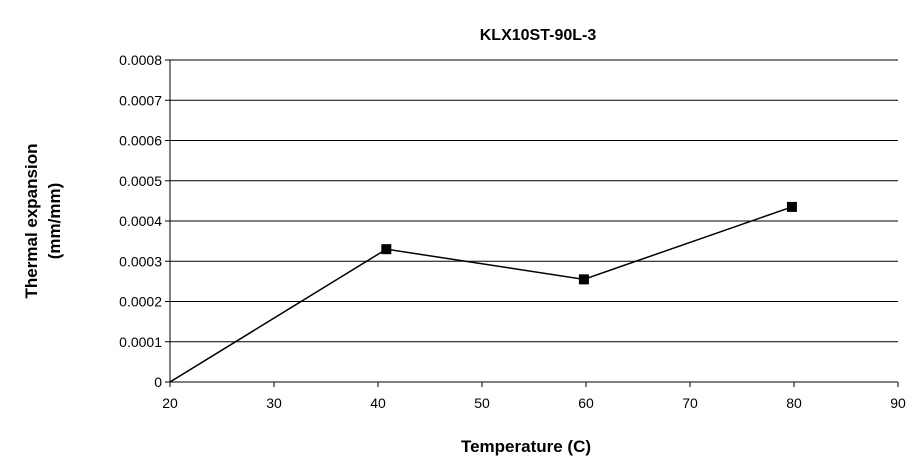 This screenshot has width=913, height=461. What do you see at coordinates (170, 403) in the screenshot?
I see `x-tick-label: 20` at bounding box center [170, 403].